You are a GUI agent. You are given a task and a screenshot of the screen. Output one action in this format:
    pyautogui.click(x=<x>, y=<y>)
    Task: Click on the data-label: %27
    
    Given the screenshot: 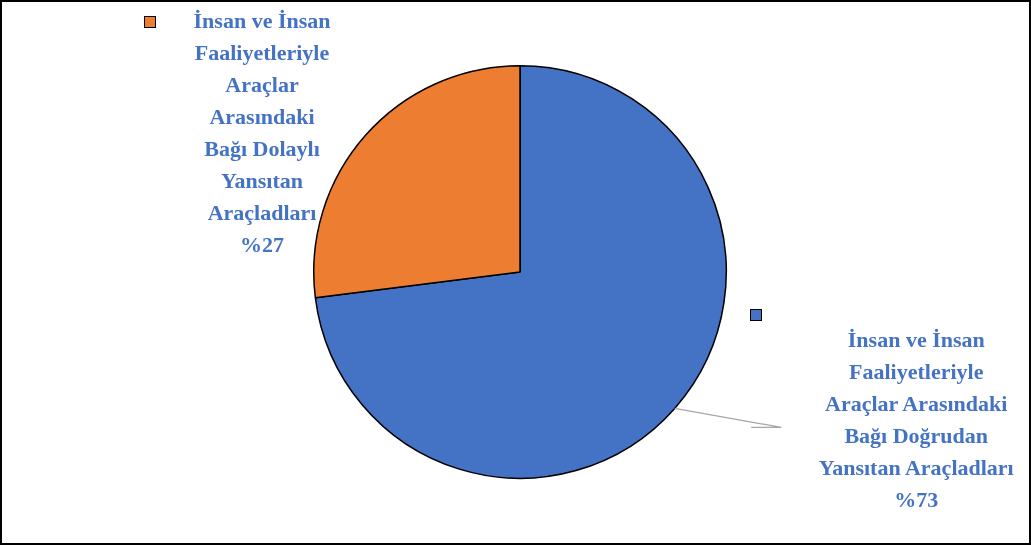 What is the action you would take?
    pyautogui.click(x=262, y=244)
    